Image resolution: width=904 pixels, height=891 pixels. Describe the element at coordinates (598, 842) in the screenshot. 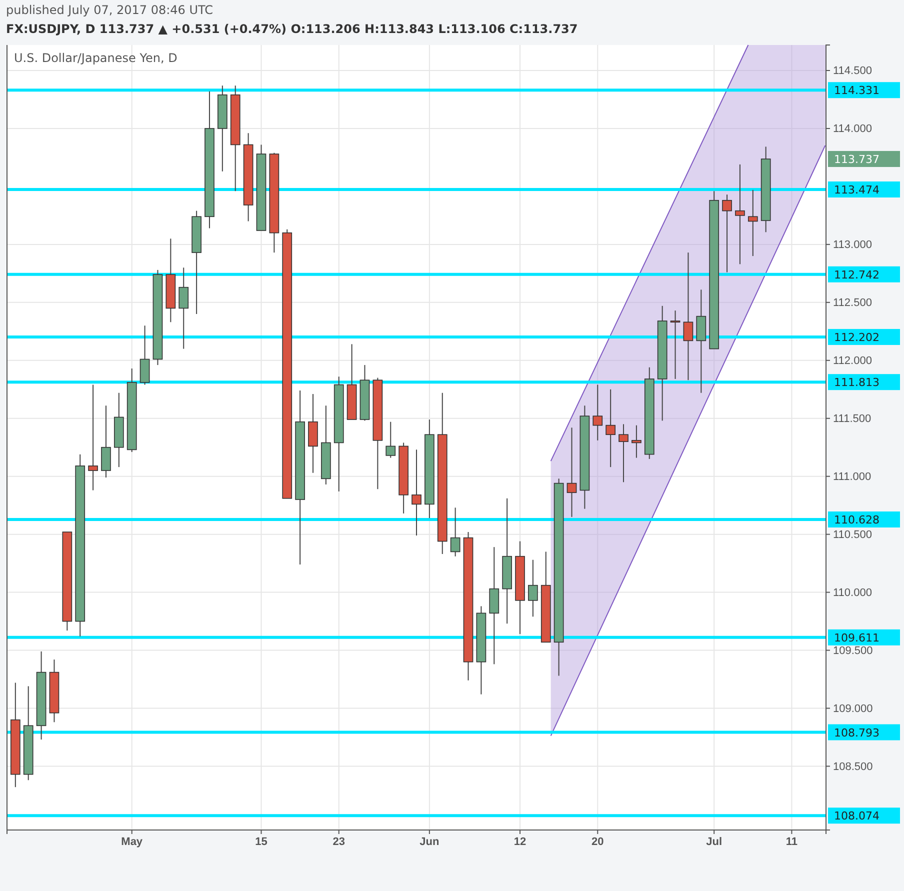

I see `x-tick-label: 20` at that location.